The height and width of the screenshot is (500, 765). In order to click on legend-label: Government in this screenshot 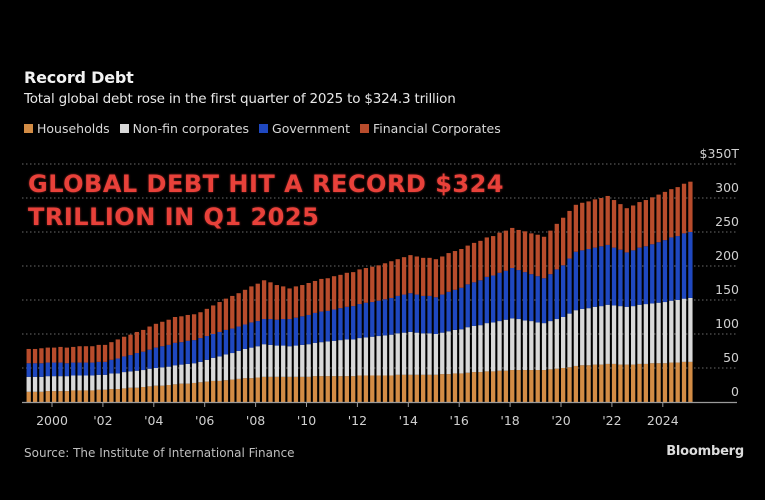, I will do `click(311, 128)`.